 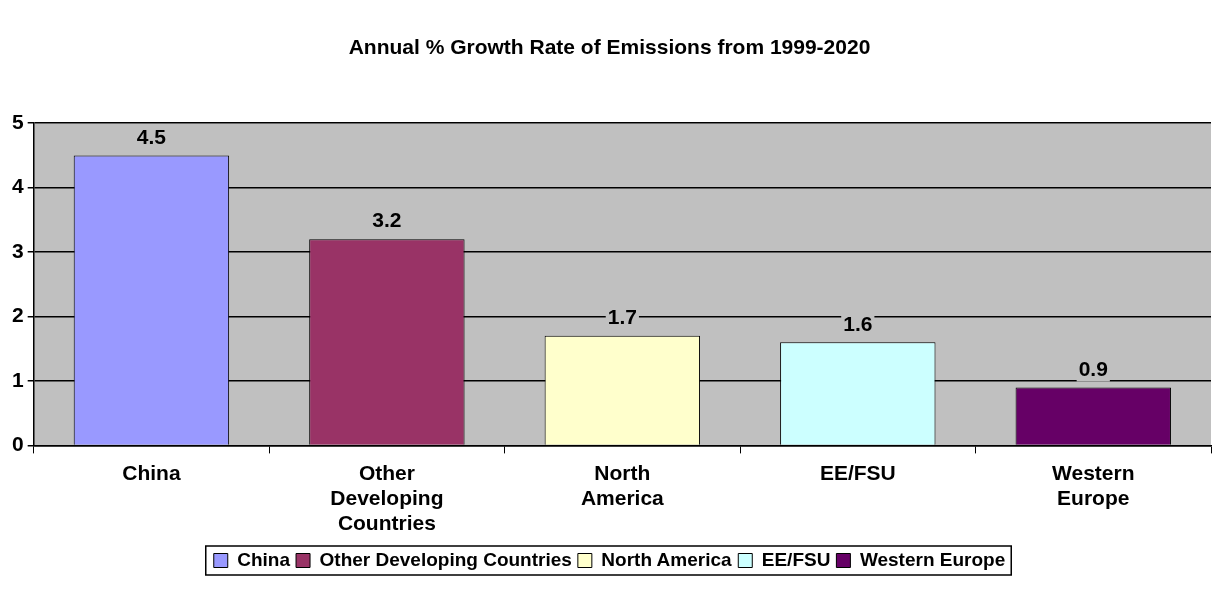 I want to click on x-tick-label: Western Europe, so click(x=1093, y=484).